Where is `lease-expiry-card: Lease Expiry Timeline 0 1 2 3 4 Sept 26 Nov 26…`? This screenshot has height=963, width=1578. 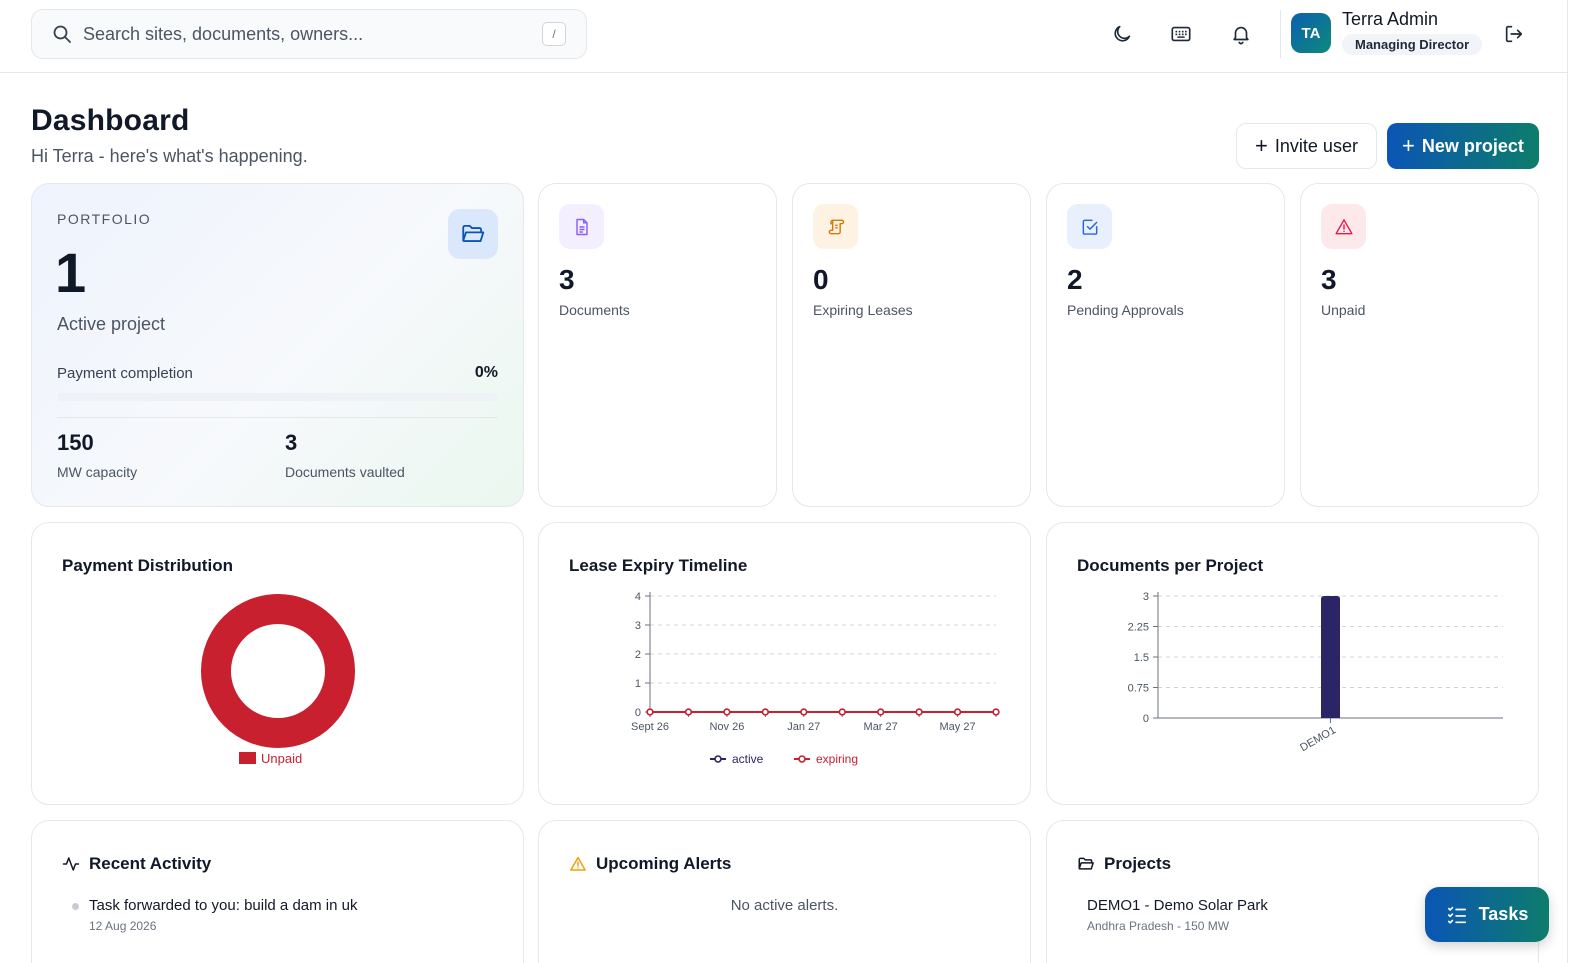
lease-expiry-card: Lease Expiry Timeline 0 1 2 3 4 Sept 26 Nov 26… is located at coordinates (784, 663).